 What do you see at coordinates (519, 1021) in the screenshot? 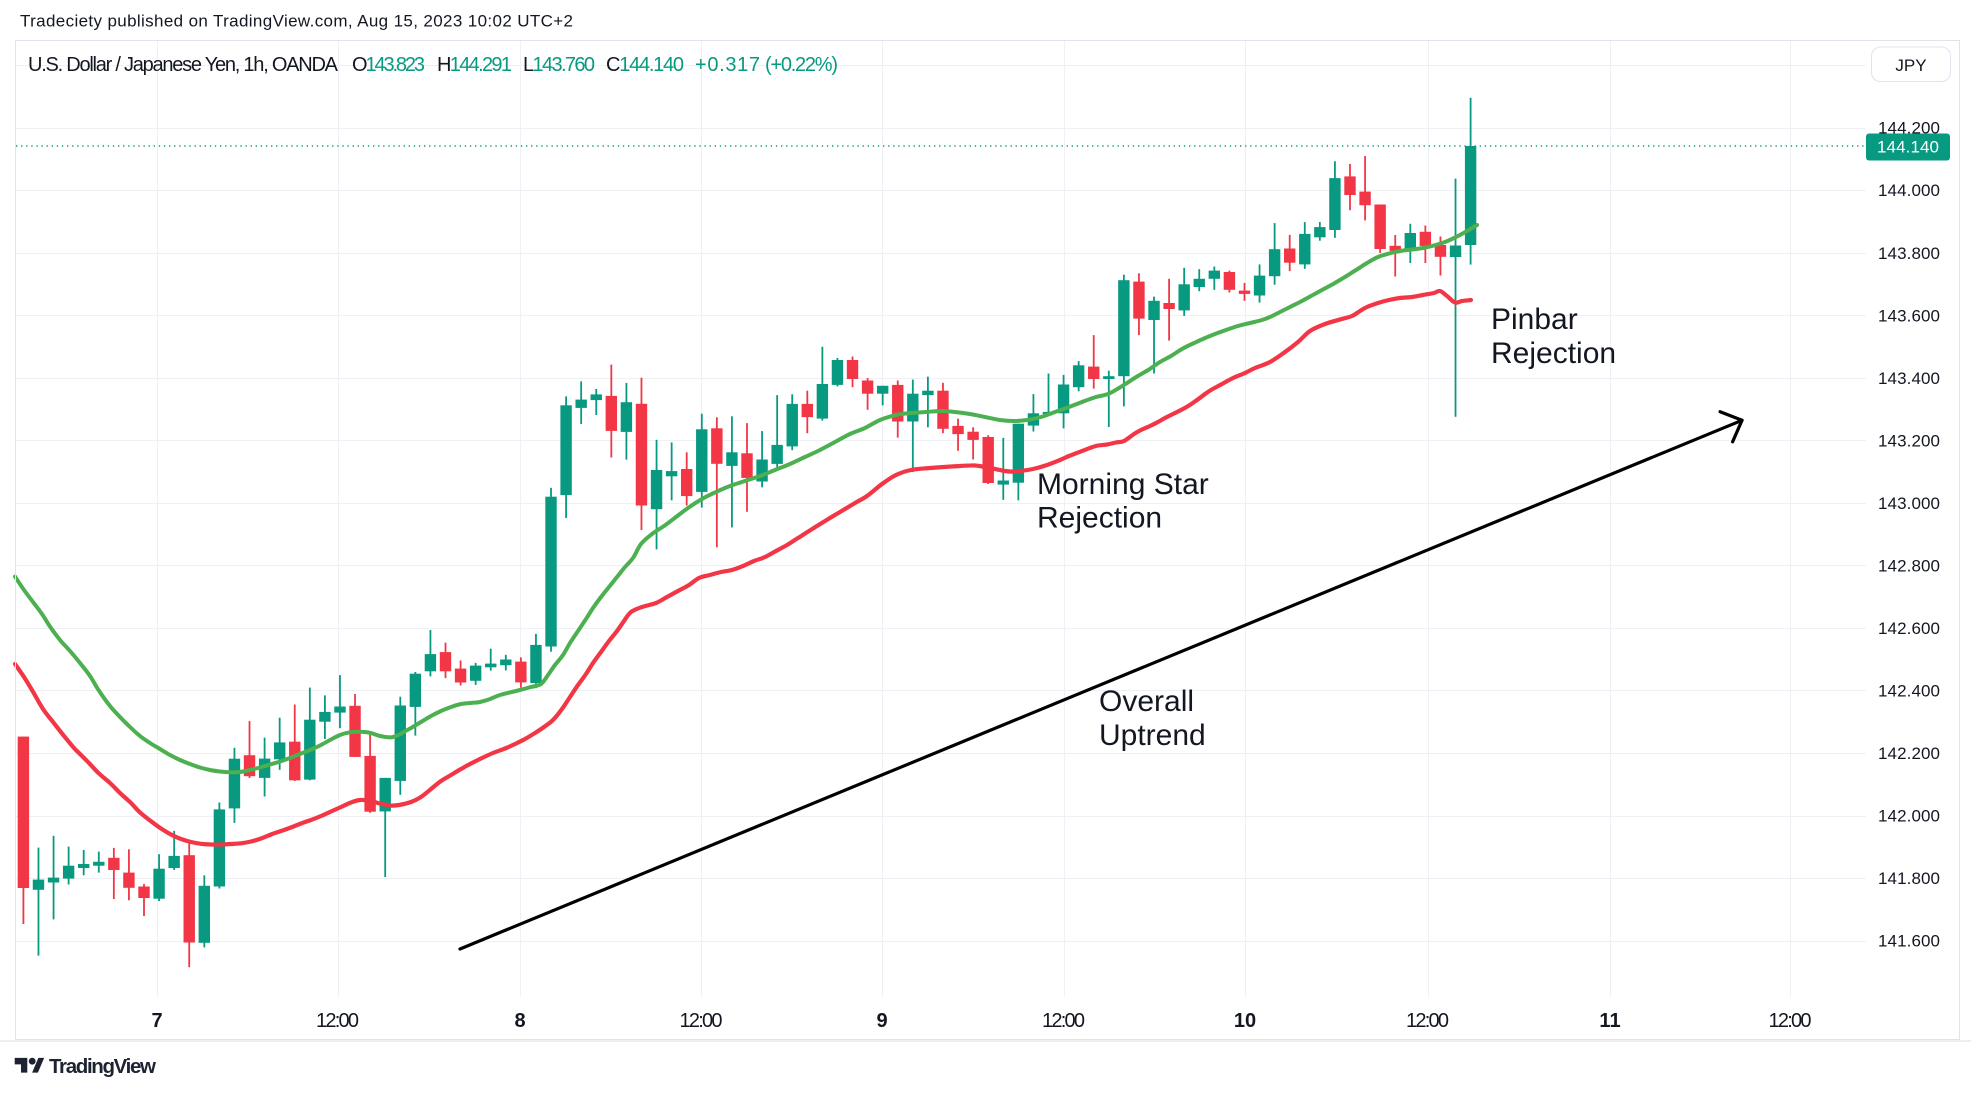
I see `svg-text: 8` at bounding box center [519, 1021].